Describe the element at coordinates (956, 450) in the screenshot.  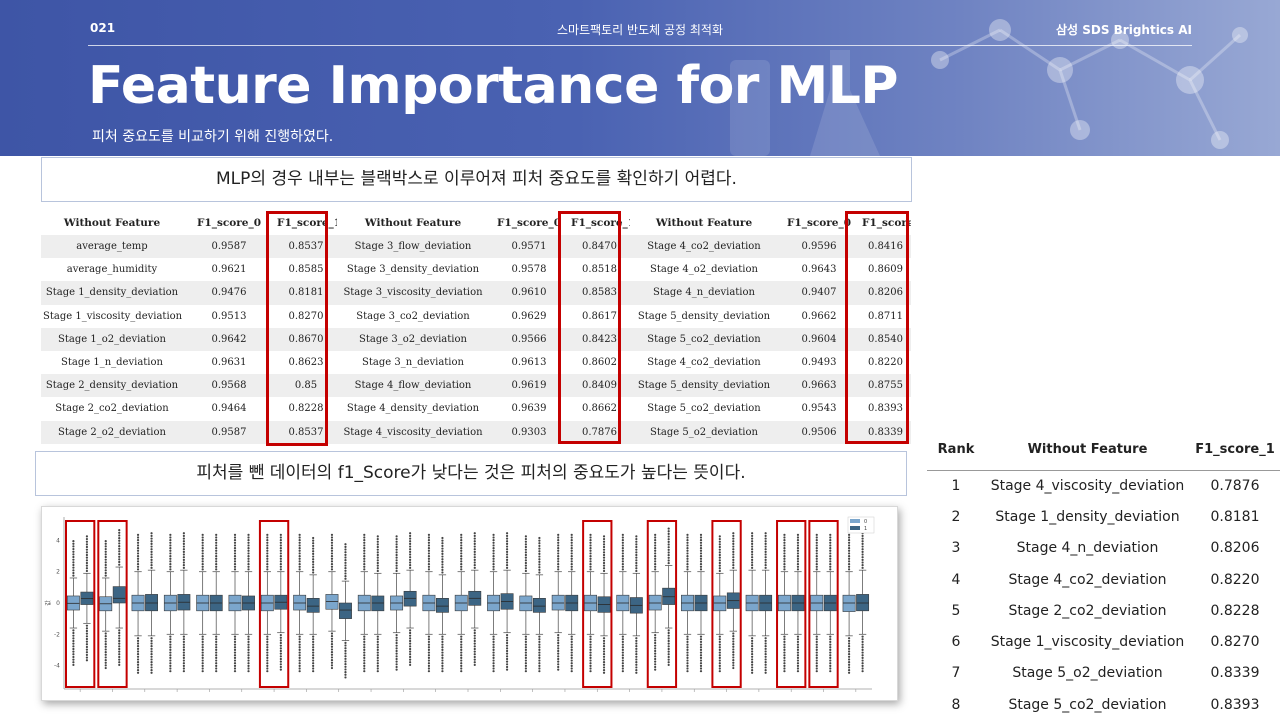
I see `column-header: Rank` at that location.